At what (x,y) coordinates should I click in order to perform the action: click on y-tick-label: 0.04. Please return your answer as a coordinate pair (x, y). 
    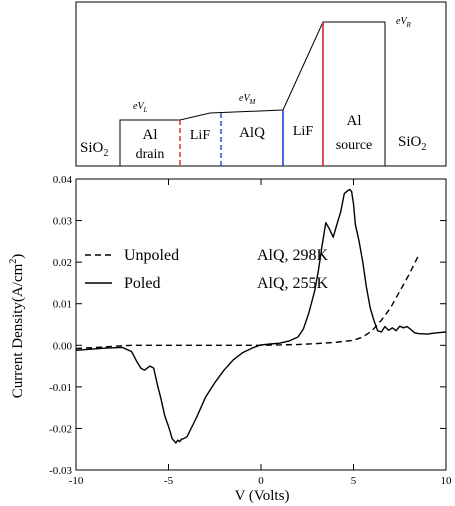
    Looking at the image, I should click on (63, 180).